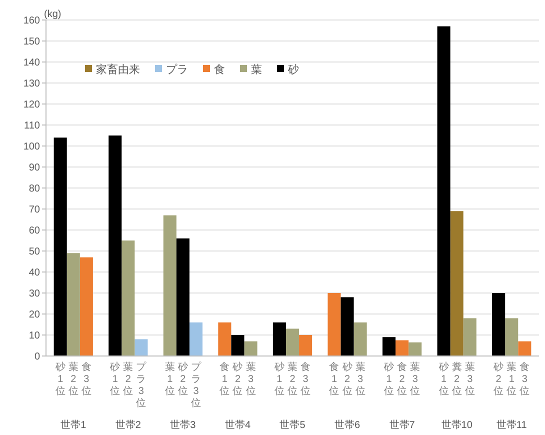 The width and height of the screenshot is (545, 435). Describe the element at coordinates (293, 69) in the screenshot. I see `legend-label: 砂` at that location.